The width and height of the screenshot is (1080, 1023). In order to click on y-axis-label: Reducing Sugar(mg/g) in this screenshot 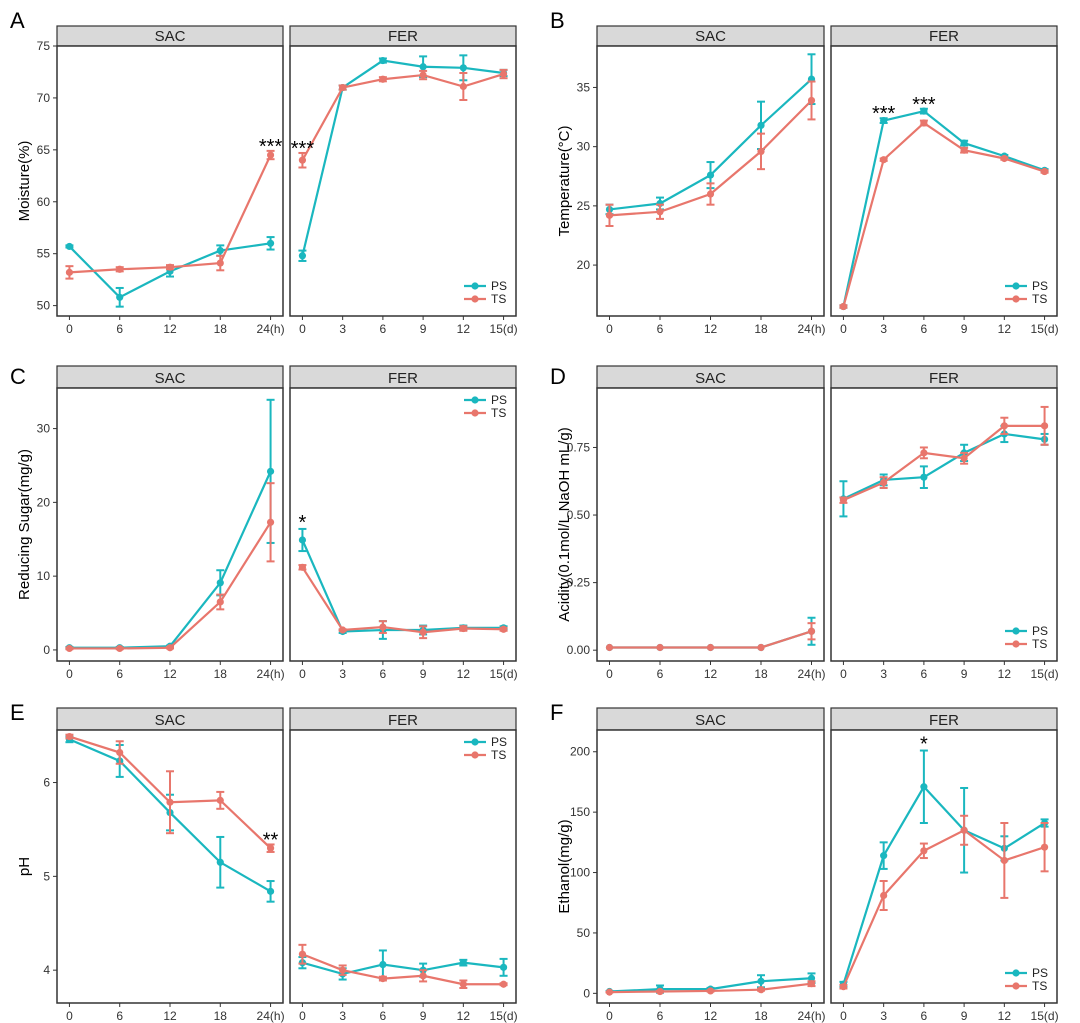, I will do `click(24, 524)`.